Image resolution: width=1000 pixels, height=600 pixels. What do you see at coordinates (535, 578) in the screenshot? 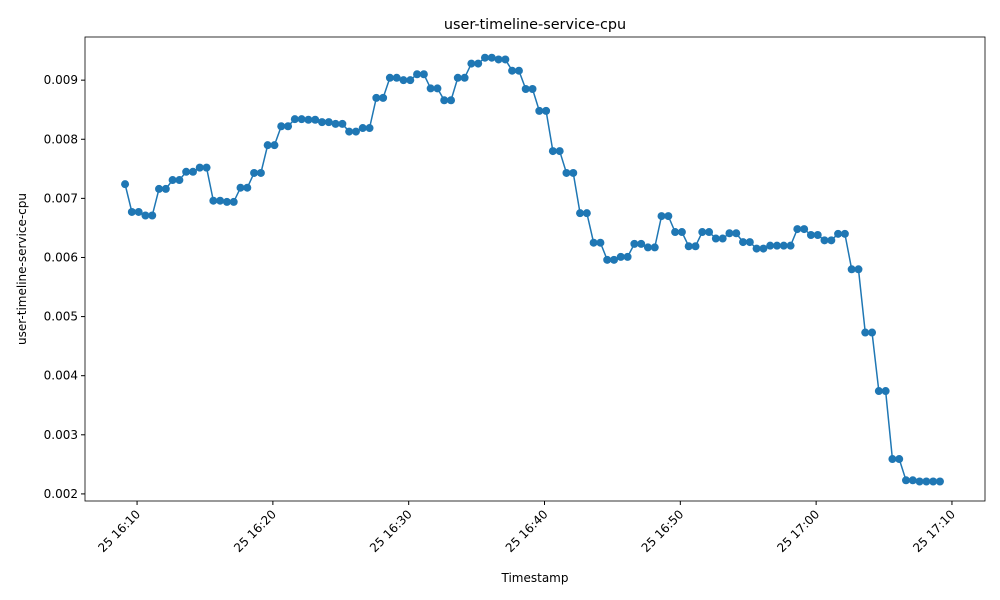
I see `x-axis-label: Timestamp` at bounding box center [535, 578].